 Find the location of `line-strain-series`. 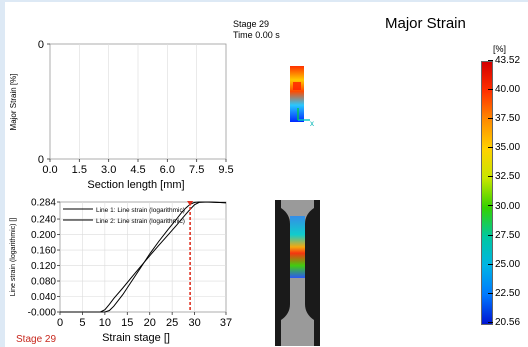

line-strain-series is located at coordinates (143, 257).